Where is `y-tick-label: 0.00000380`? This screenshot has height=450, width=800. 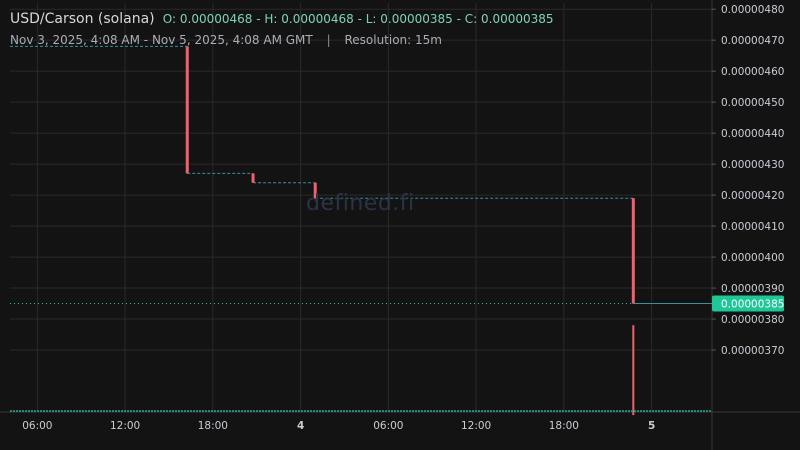 y-tick-label: 0.00000380 is located at coordinates (752, 320).